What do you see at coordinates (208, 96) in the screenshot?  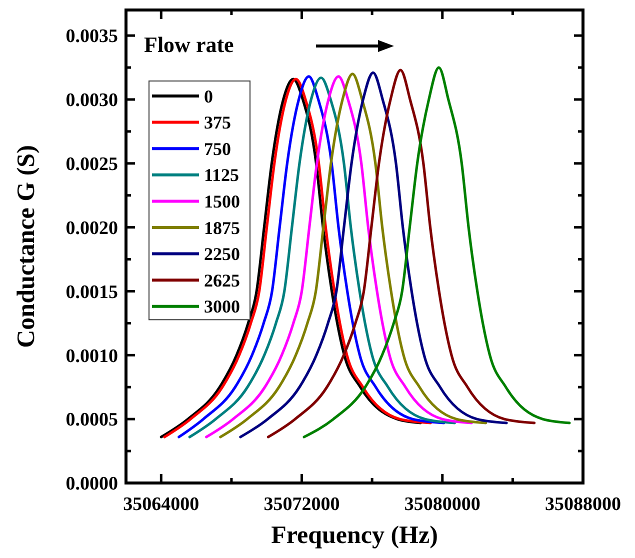 I see `legend-label: 0` at bounding box center [208, 96].